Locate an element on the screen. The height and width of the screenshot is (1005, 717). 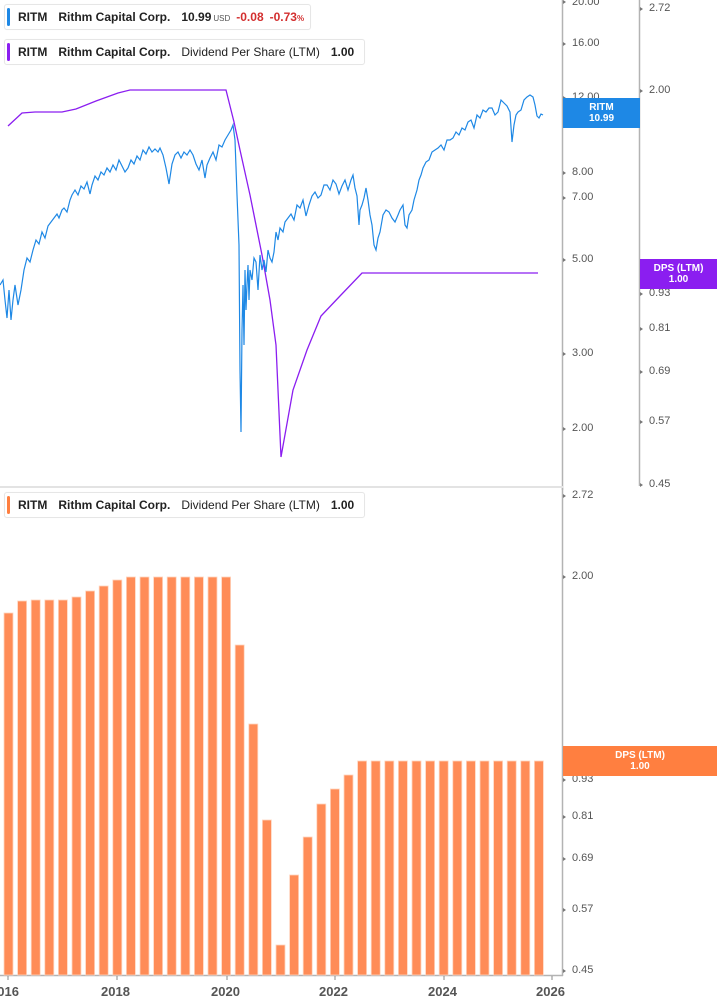
x-tick-2018: 2018 is located at coordinates (115, 991).